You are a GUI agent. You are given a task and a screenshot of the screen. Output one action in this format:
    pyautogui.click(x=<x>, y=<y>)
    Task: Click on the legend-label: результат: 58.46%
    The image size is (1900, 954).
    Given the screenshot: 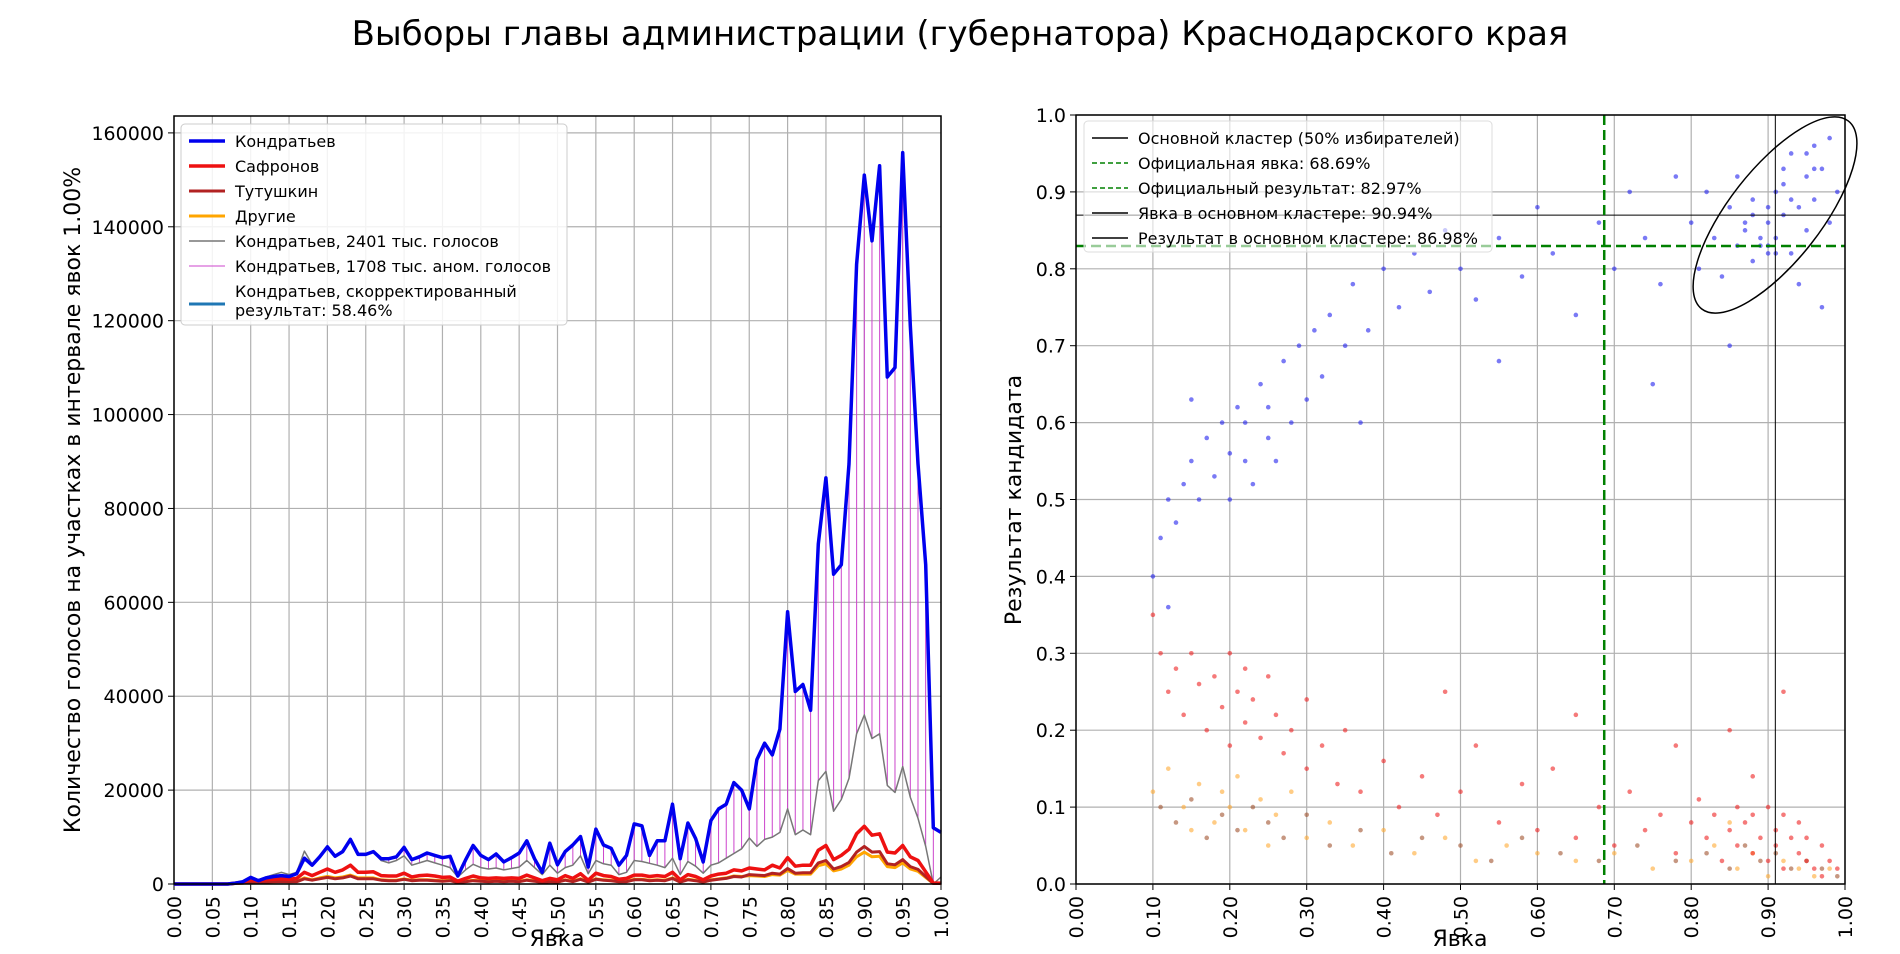 What is the action you would take?
    pyautogui.click(x=314, y=310)
    